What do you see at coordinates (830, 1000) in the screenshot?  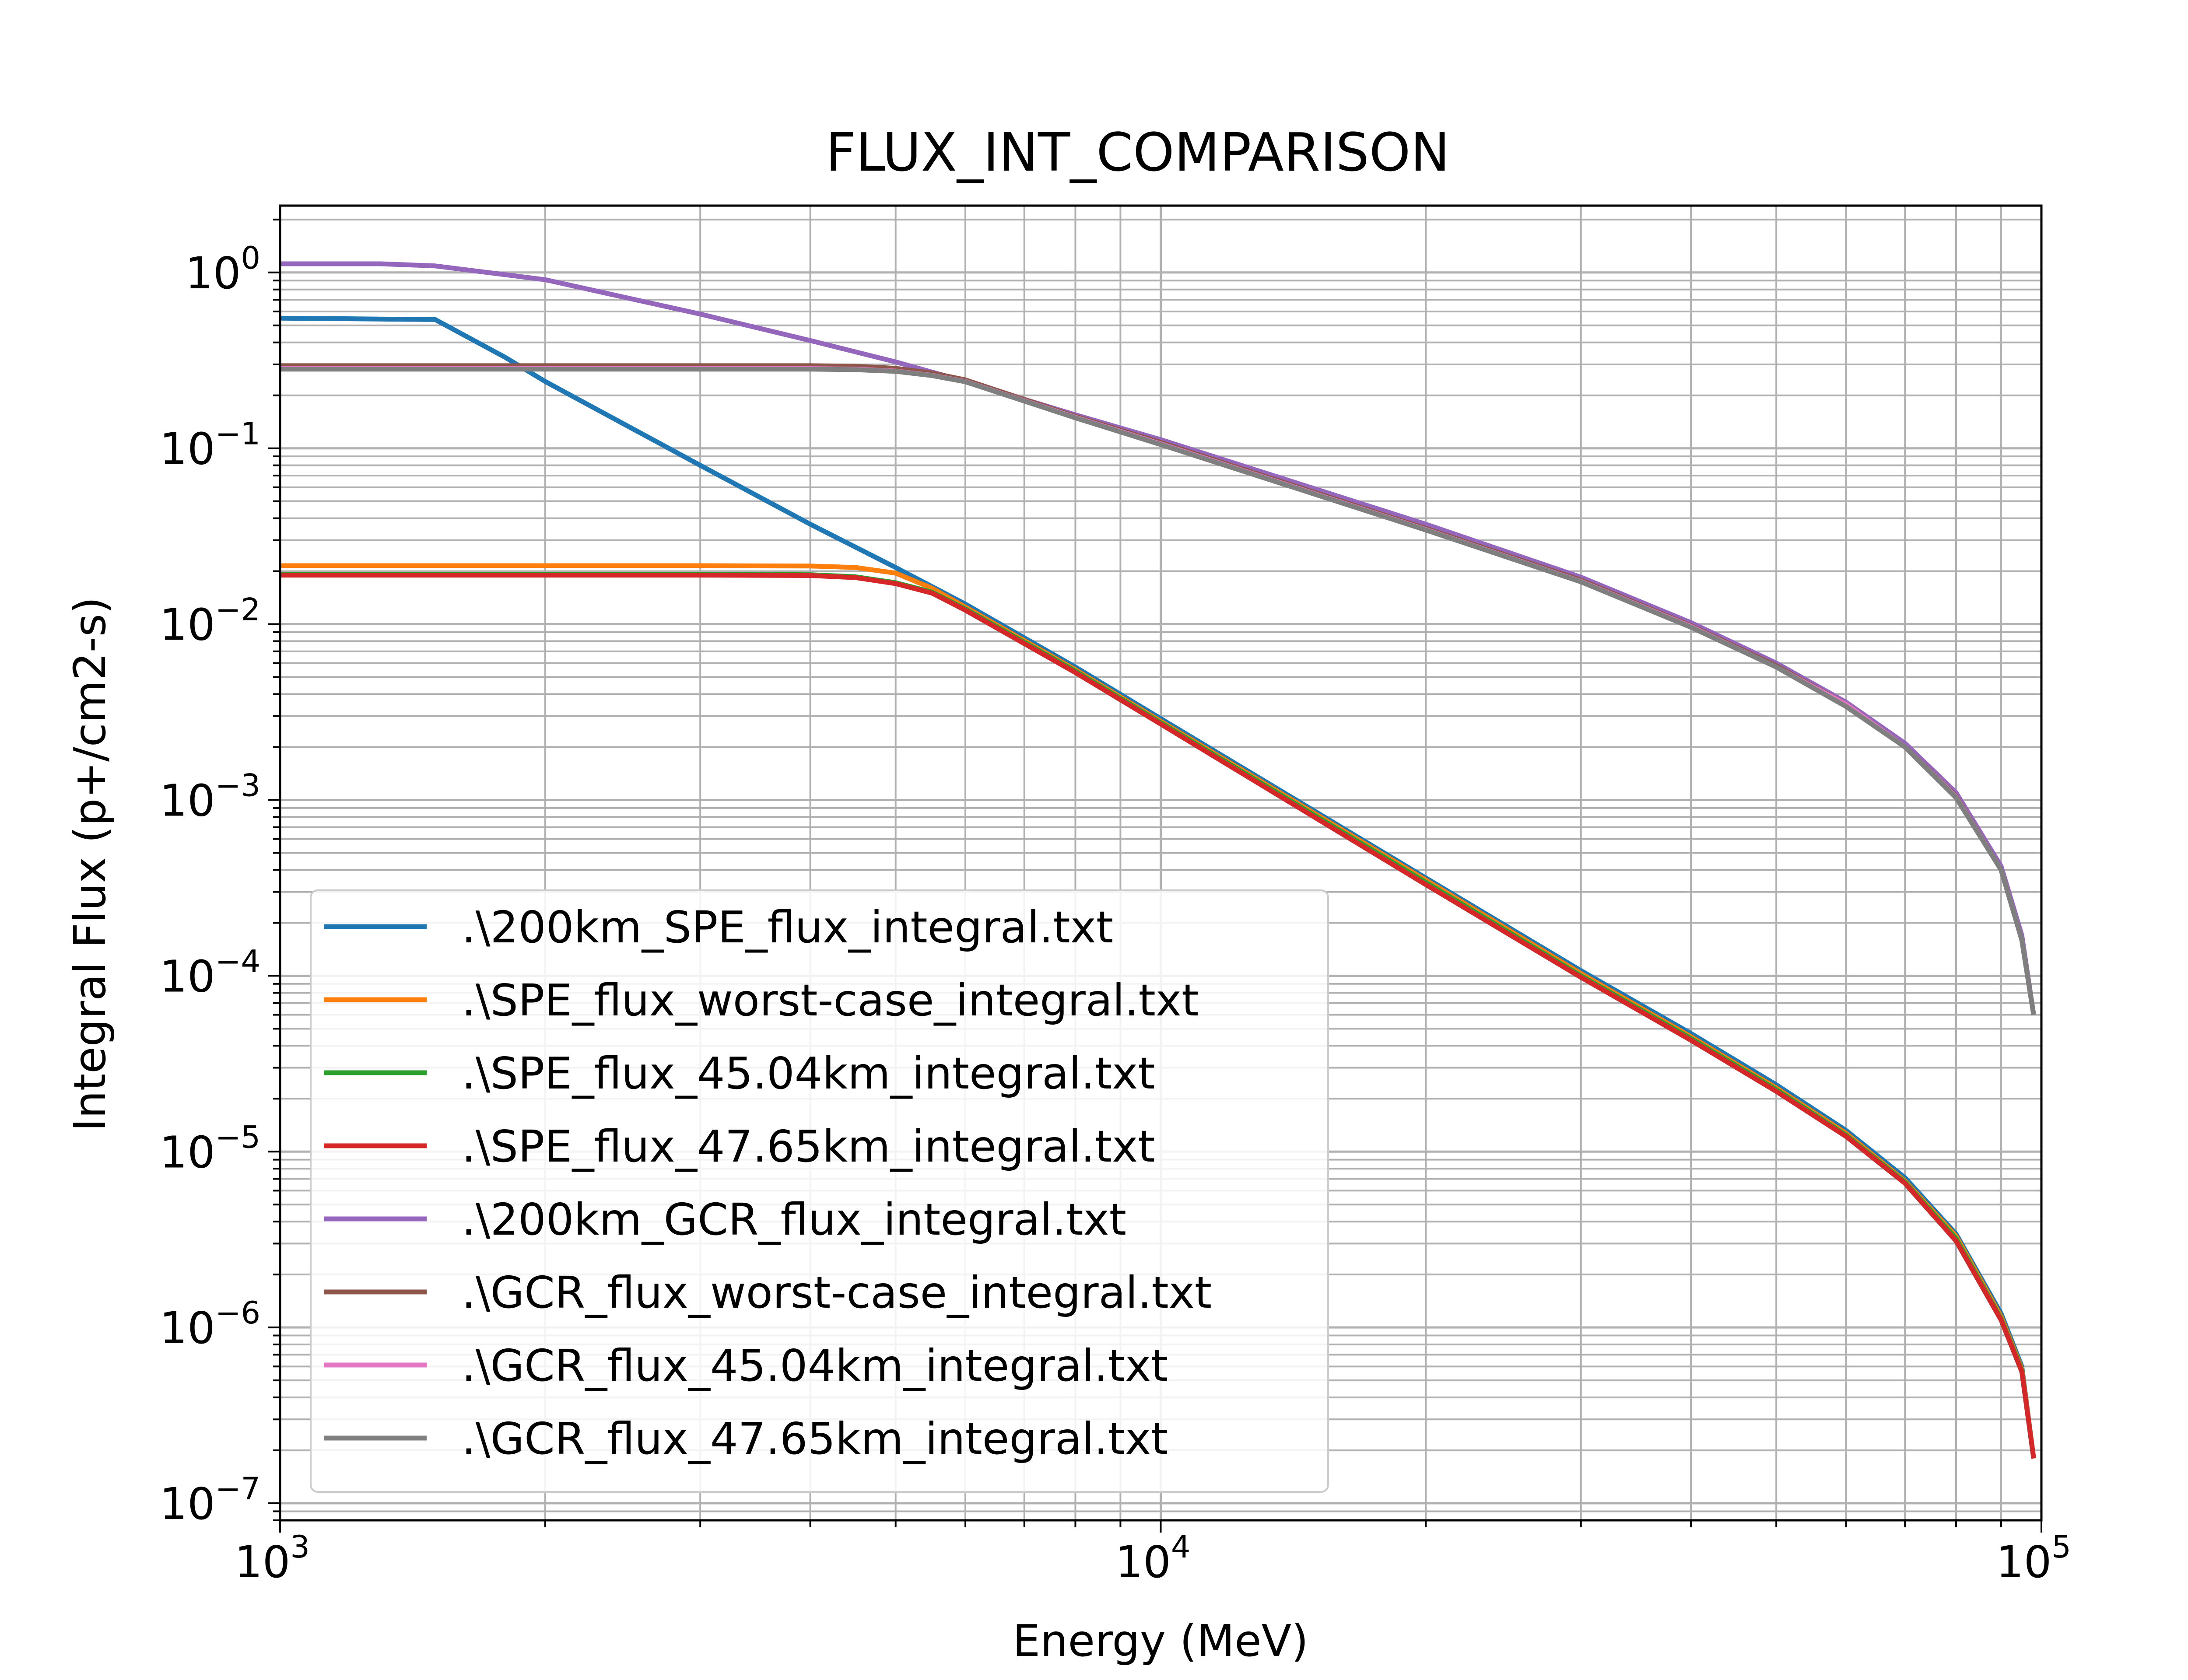 I see `legend-label: .\SPE_flux_worst-case_integral.txt` at bounding box center [830, 1000].